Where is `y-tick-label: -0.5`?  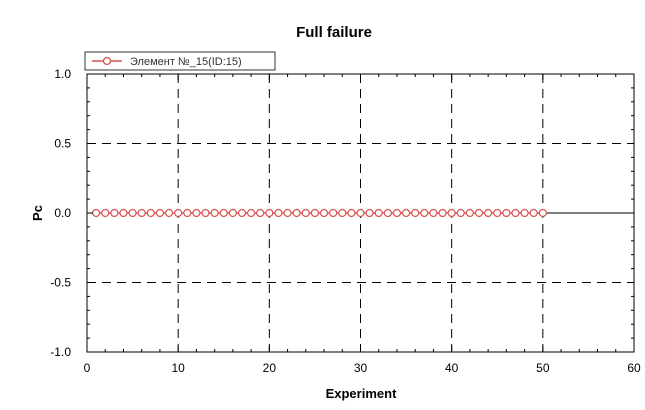 y-tick-label: -0.5 is located at coordinates (60, 283).